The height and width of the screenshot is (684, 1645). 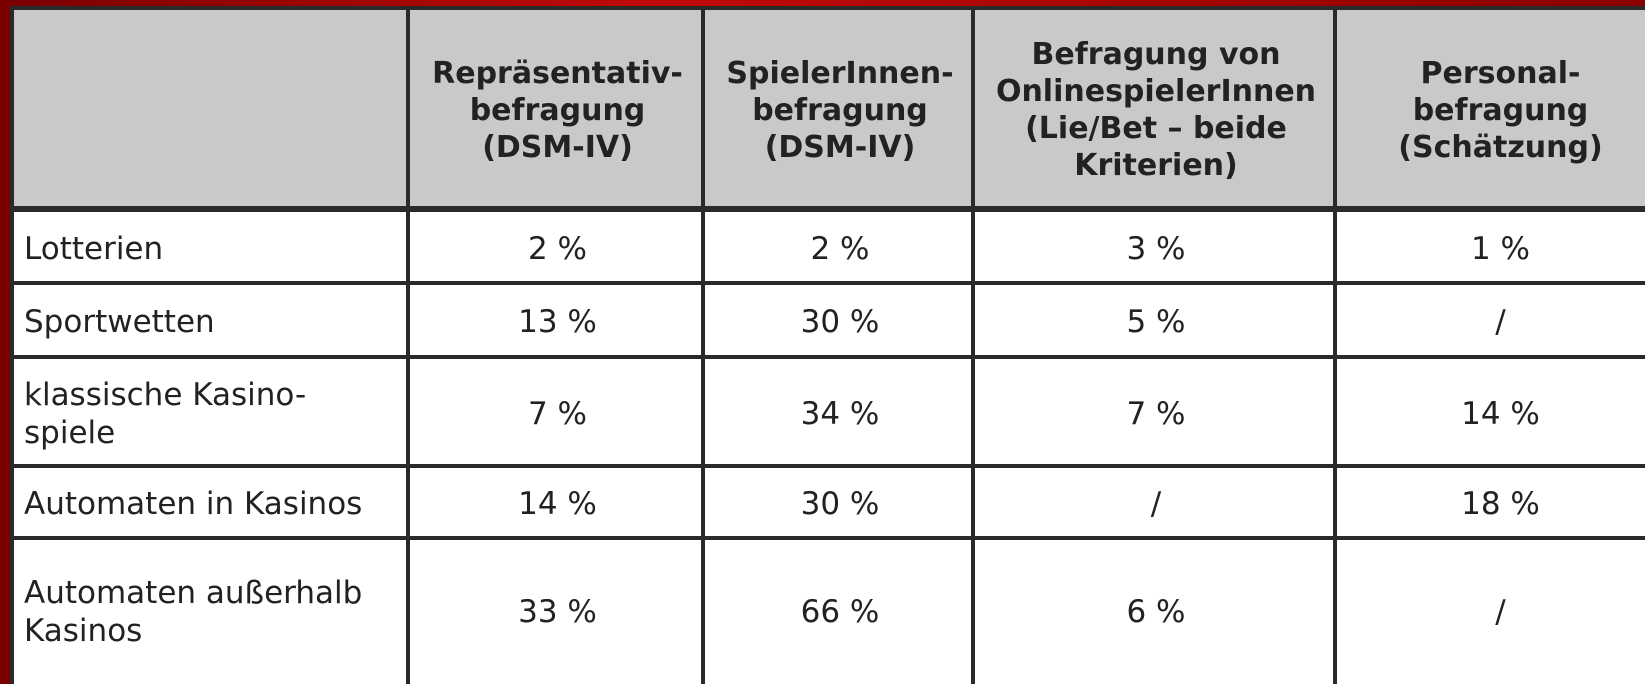 What do you see at coordinates (1156, 91) in the screenshot?
I see `header-text: OnlinespielerInnen` at bounding box center [1156, 91].